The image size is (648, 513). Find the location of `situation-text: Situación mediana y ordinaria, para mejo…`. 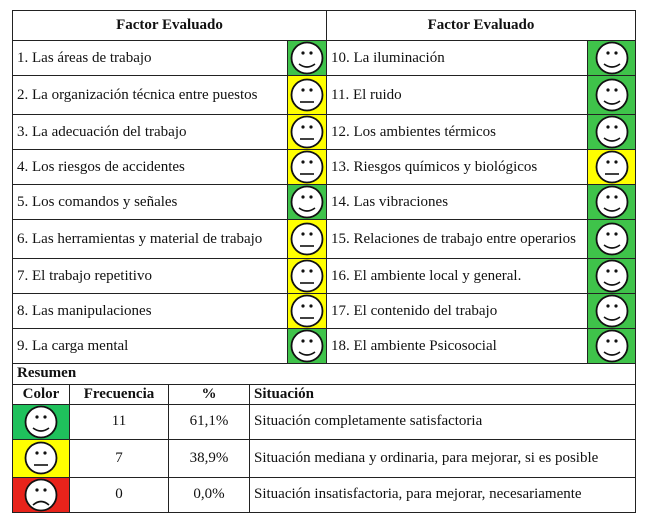

situation-text: Situación mediana y ordinaria, para mejo… is located at coordinates (442, 458).